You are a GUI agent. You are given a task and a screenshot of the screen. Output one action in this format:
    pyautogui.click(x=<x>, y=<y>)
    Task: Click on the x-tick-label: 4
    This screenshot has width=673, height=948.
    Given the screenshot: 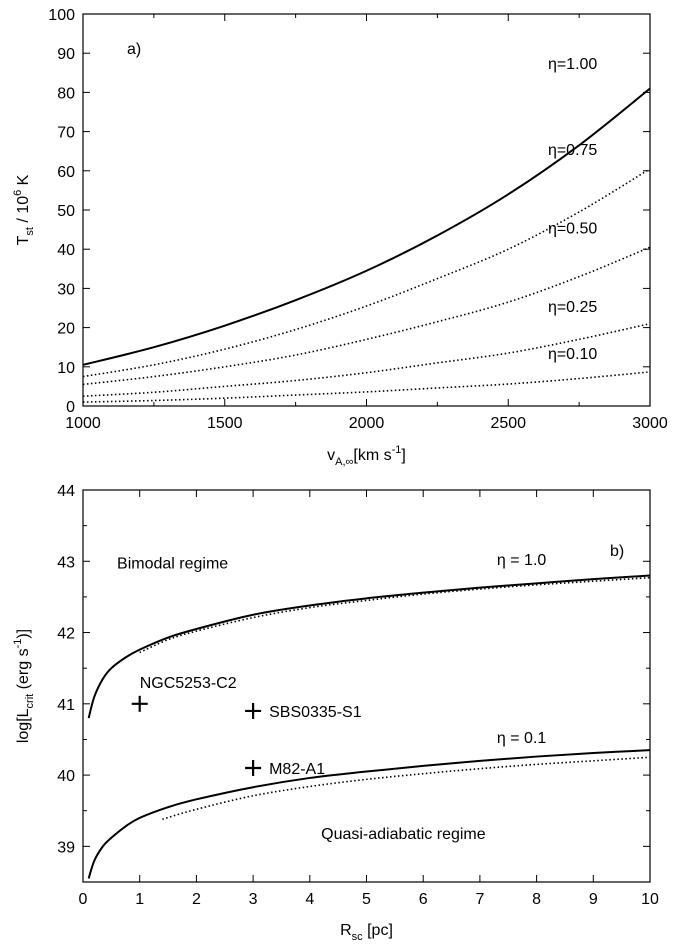 What is the action you would take?
    pyautogui.click(x=309, y=899)
    